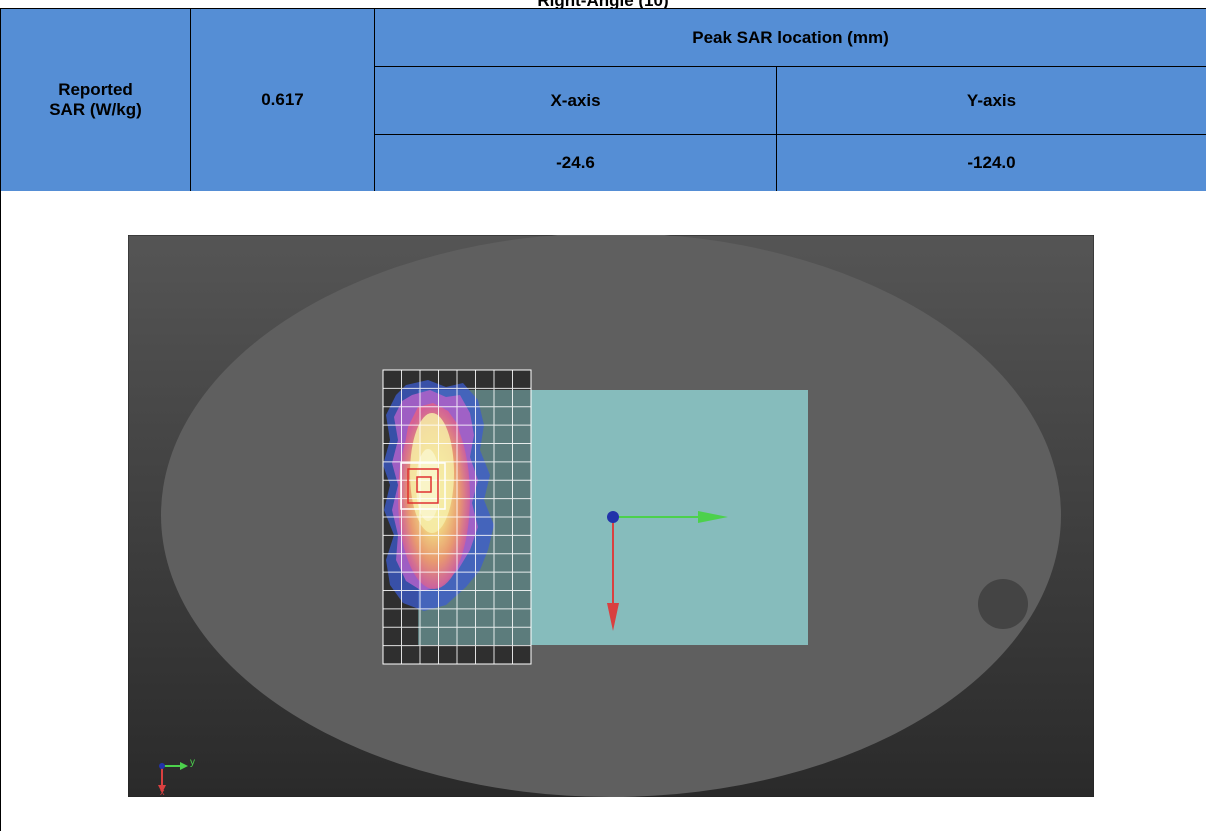 The image size is (1206, 831). Describe the element at coordinates (176, 777) in the screenshot. I see `corner-axes: y x` at that location.